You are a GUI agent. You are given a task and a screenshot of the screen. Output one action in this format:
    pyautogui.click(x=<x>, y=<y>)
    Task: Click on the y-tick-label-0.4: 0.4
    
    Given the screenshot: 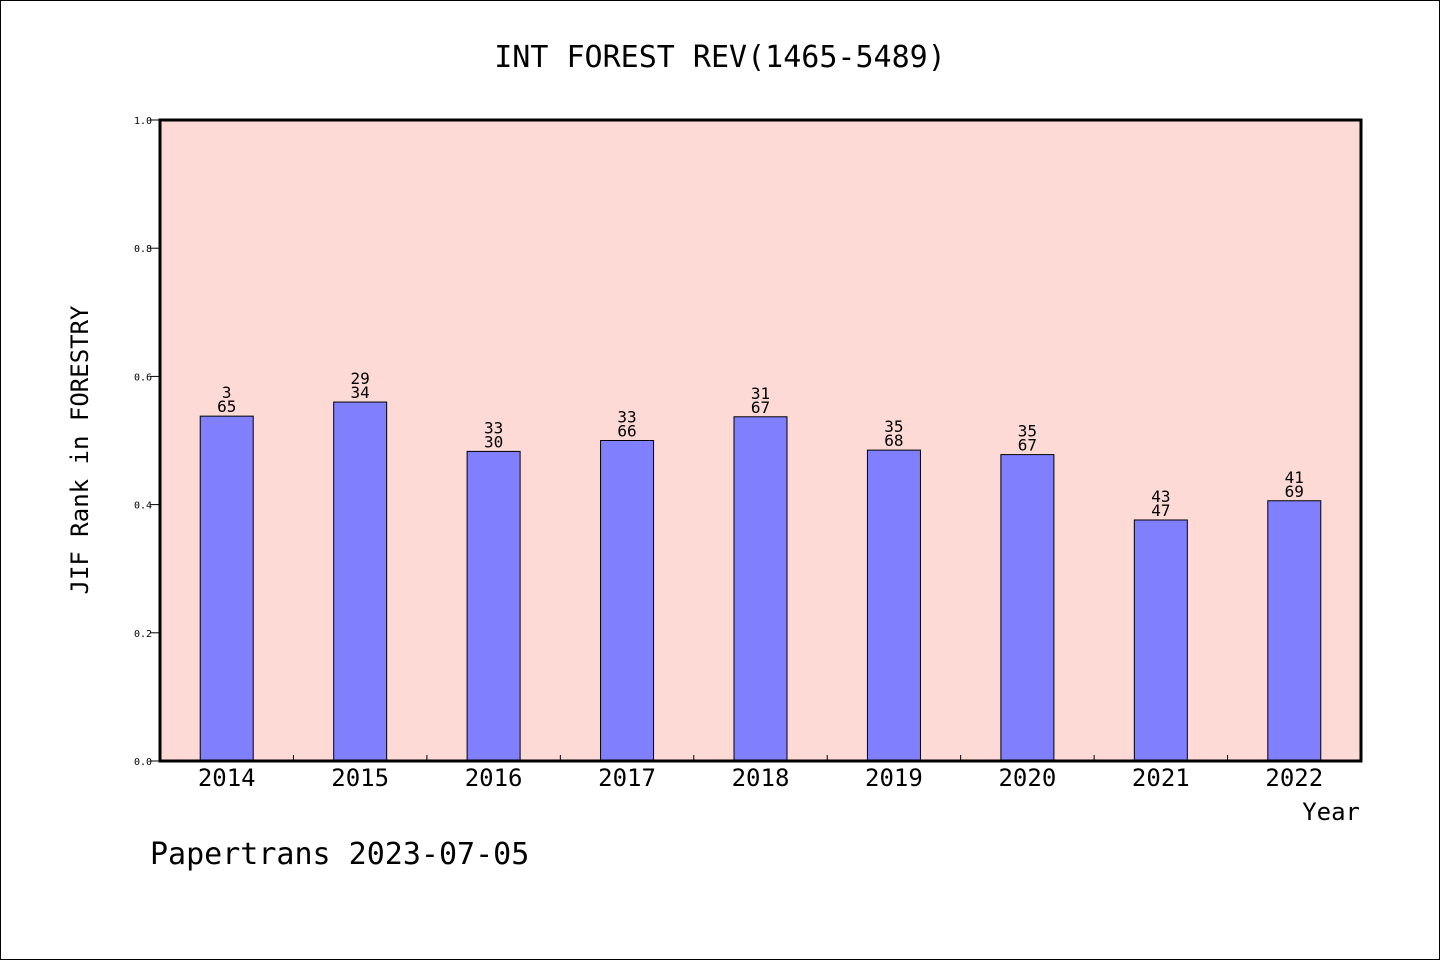 What is the action you would take?
    pyautogui.click(x=143, y=506)
    